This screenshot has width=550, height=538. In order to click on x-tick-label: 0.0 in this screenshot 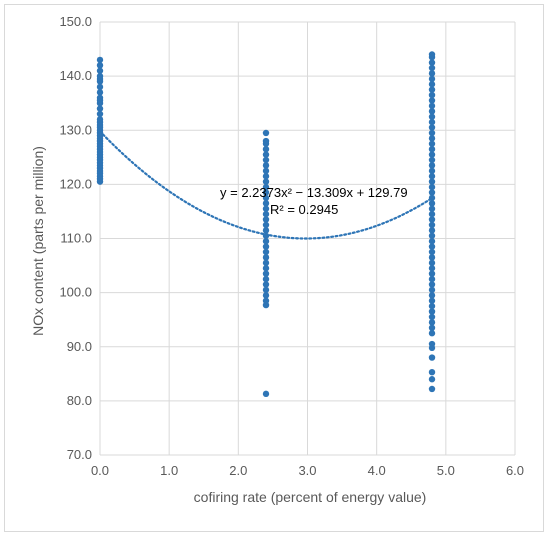, I will do `click(100, 470)`.